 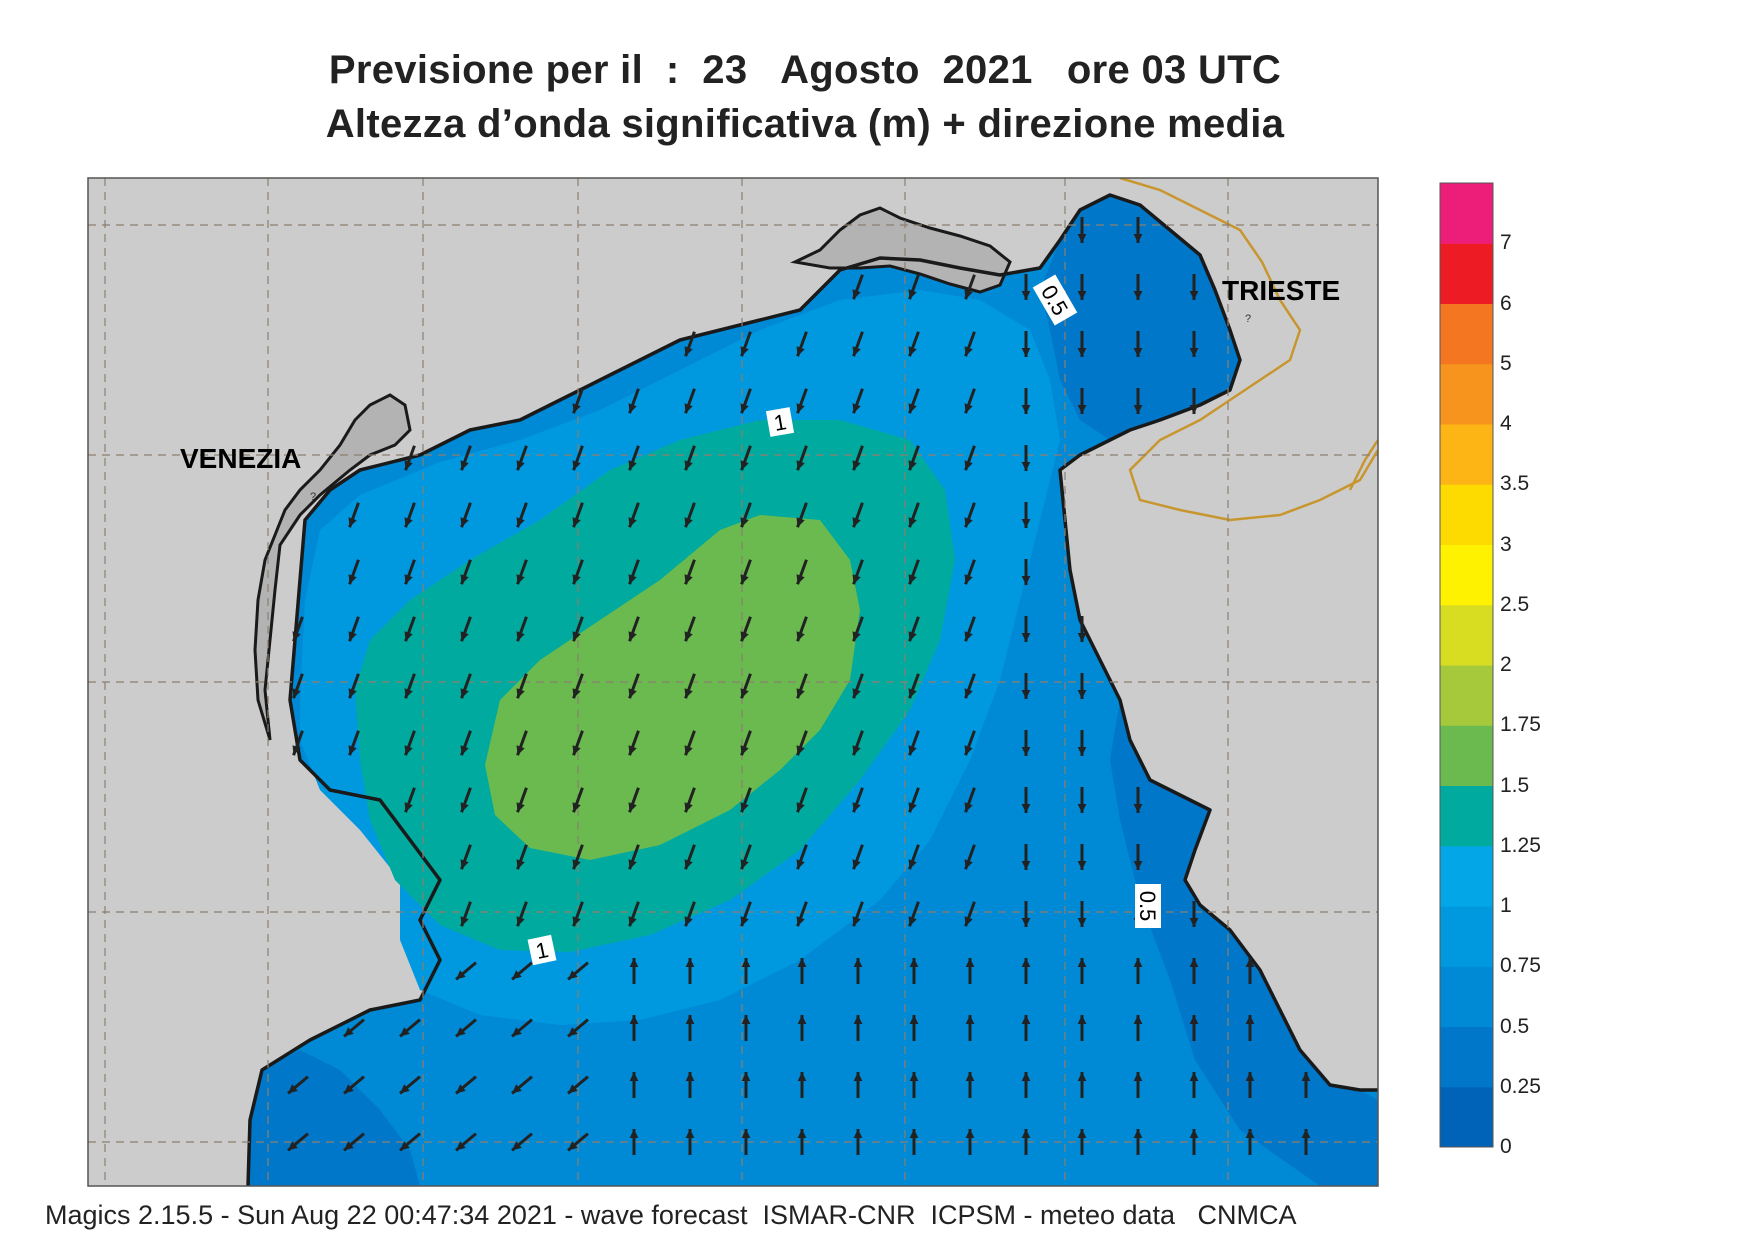 I want to click on contour-label-east-text: 0.5, so click(x=1147, y=906).